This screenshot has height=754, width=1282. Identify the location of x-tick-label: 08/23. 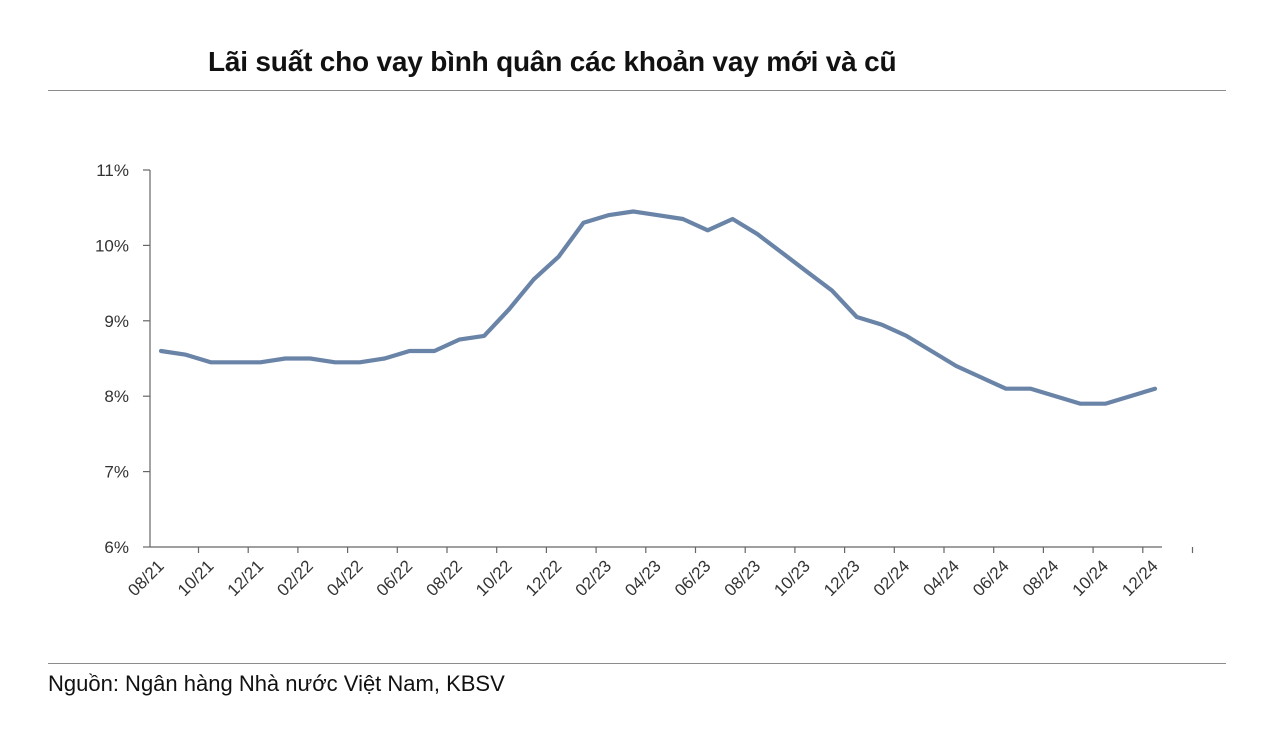
(743, 578).